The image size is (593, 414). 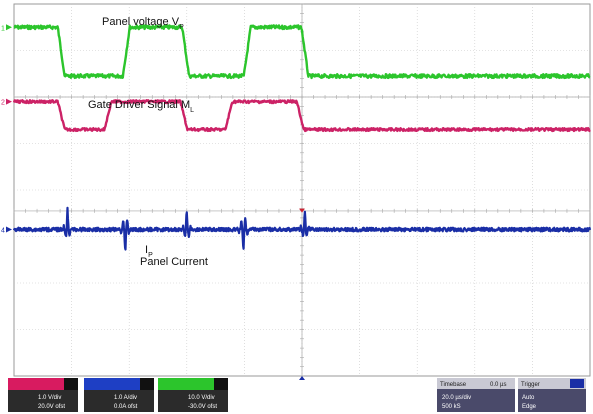 What do you see at coordinates (476, 395) in the screenshot?
I see `timebase-box: Timebase 0.0 µs 20.0 µs/div 500 kS` at bounding box center [476, 395].